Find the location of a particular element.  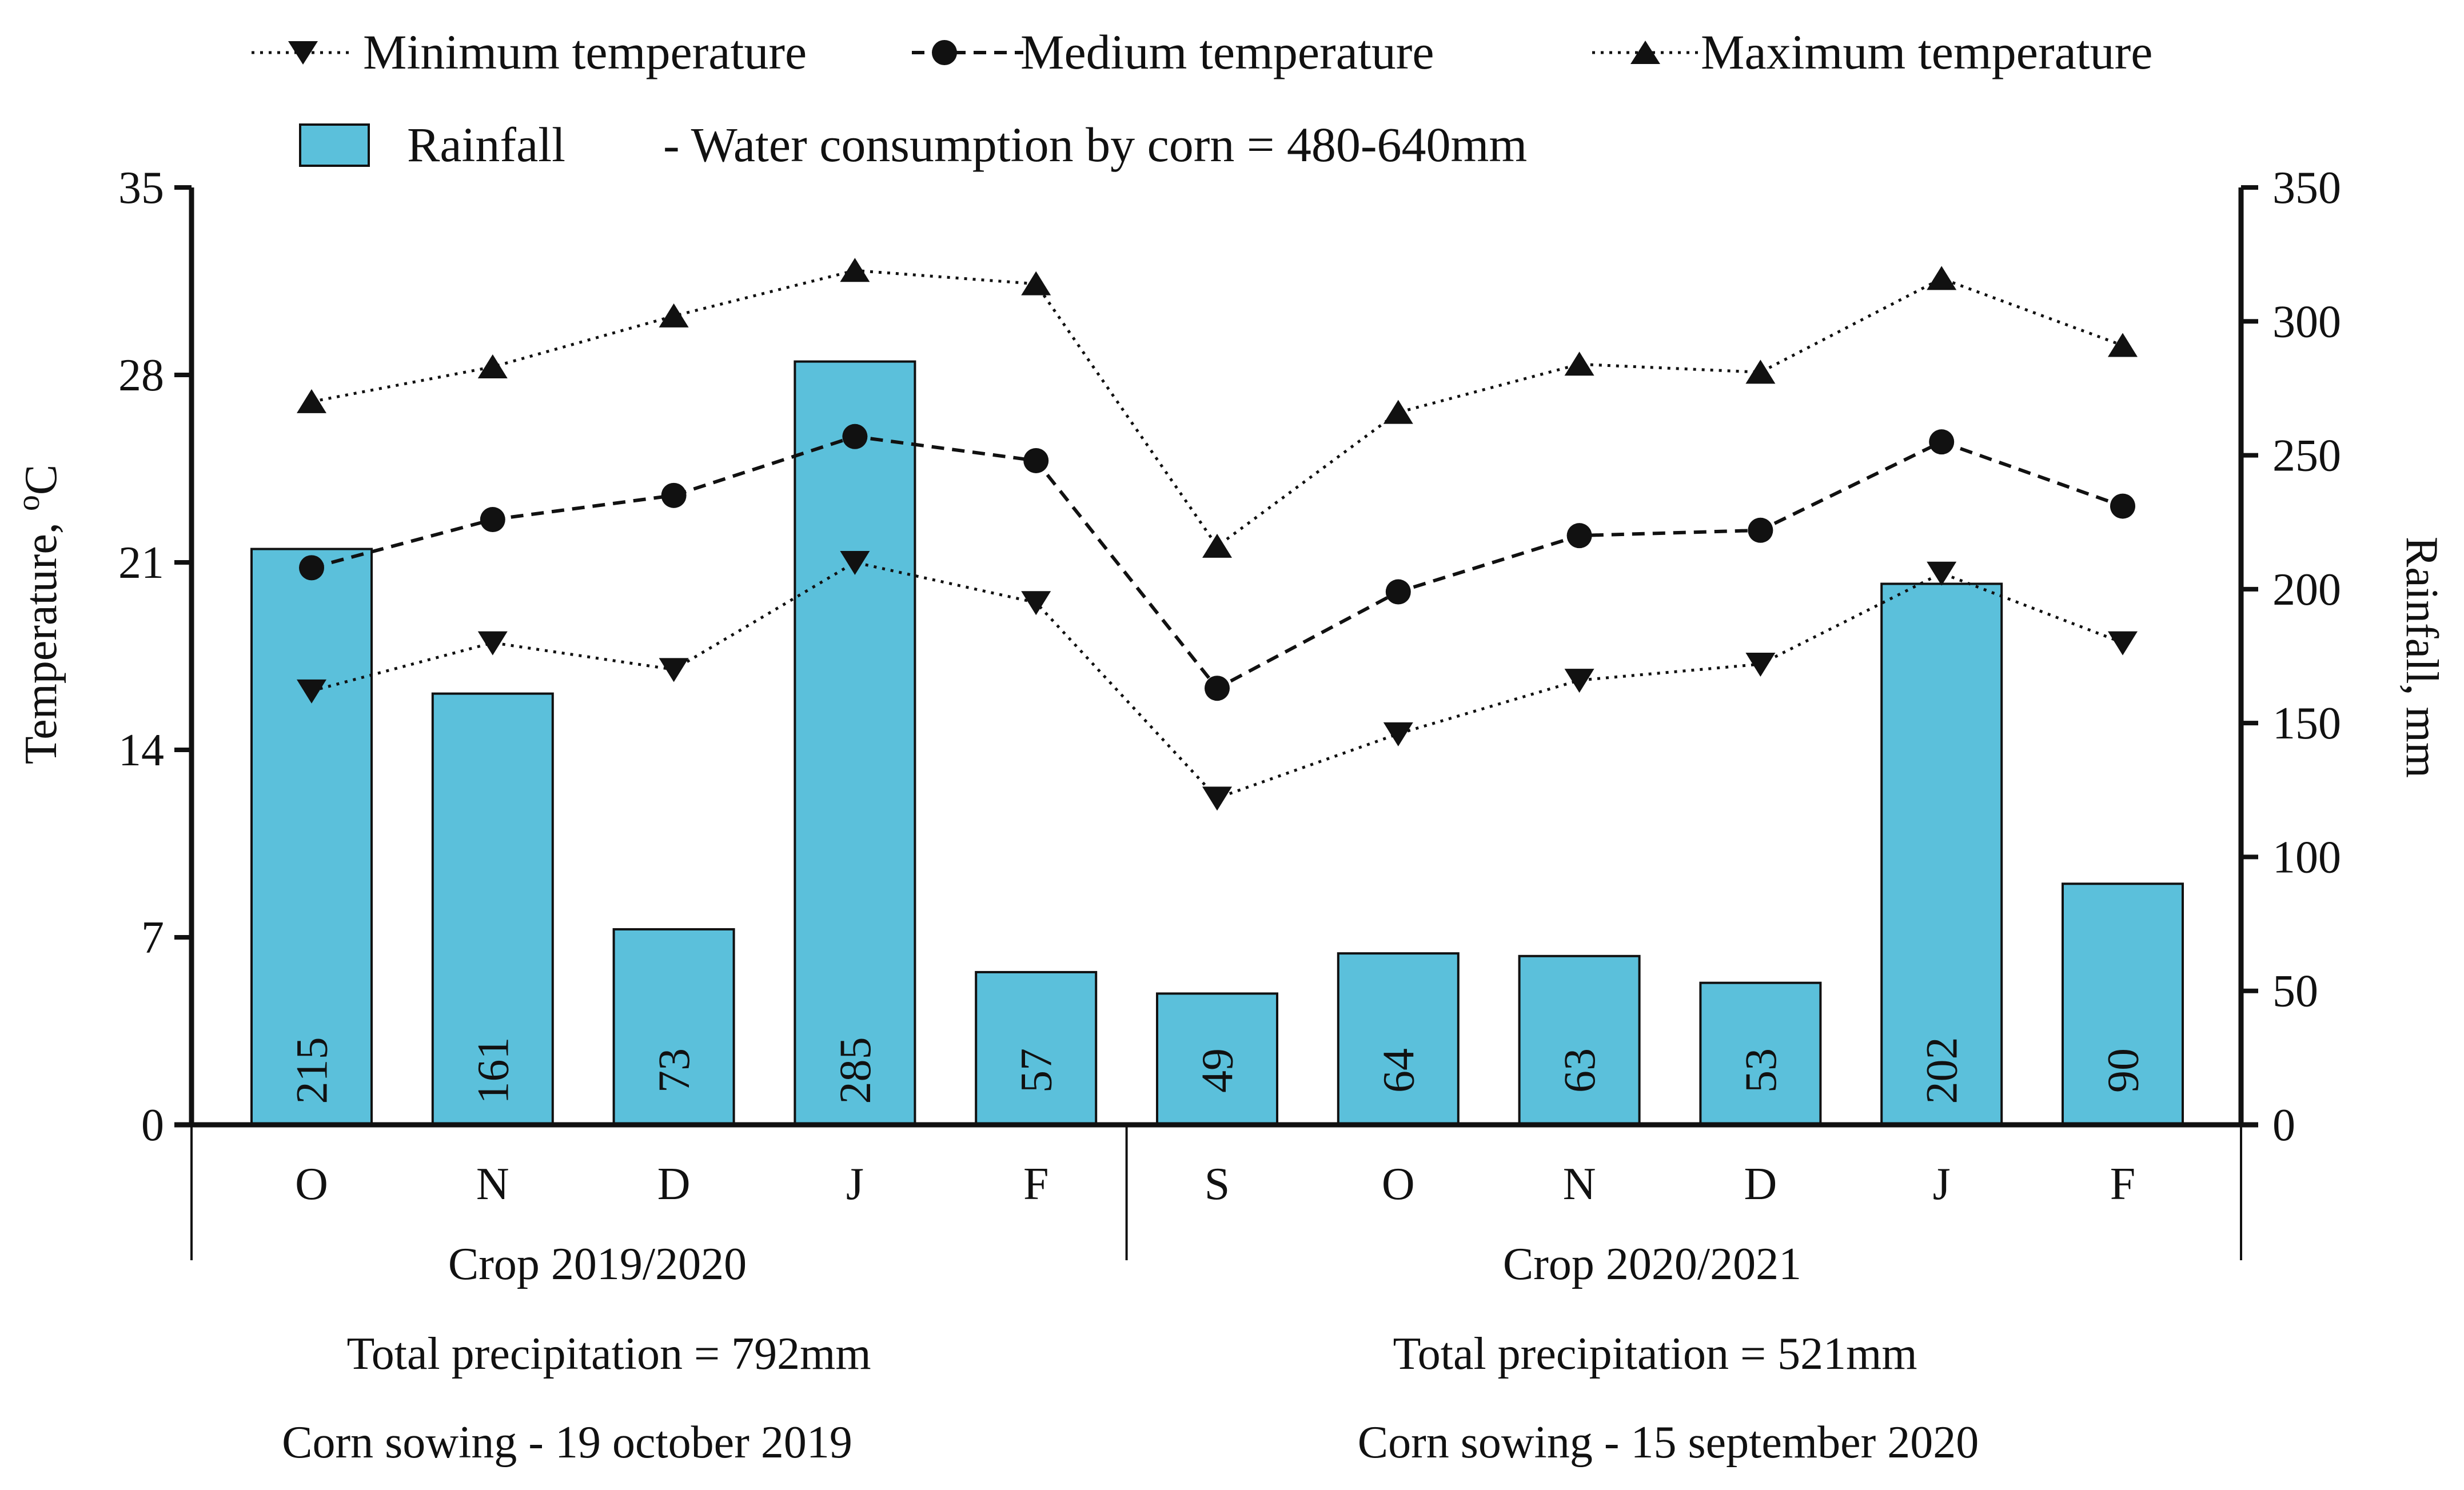

y-left-tick-label: 35 is located at coordinates (141, 188).